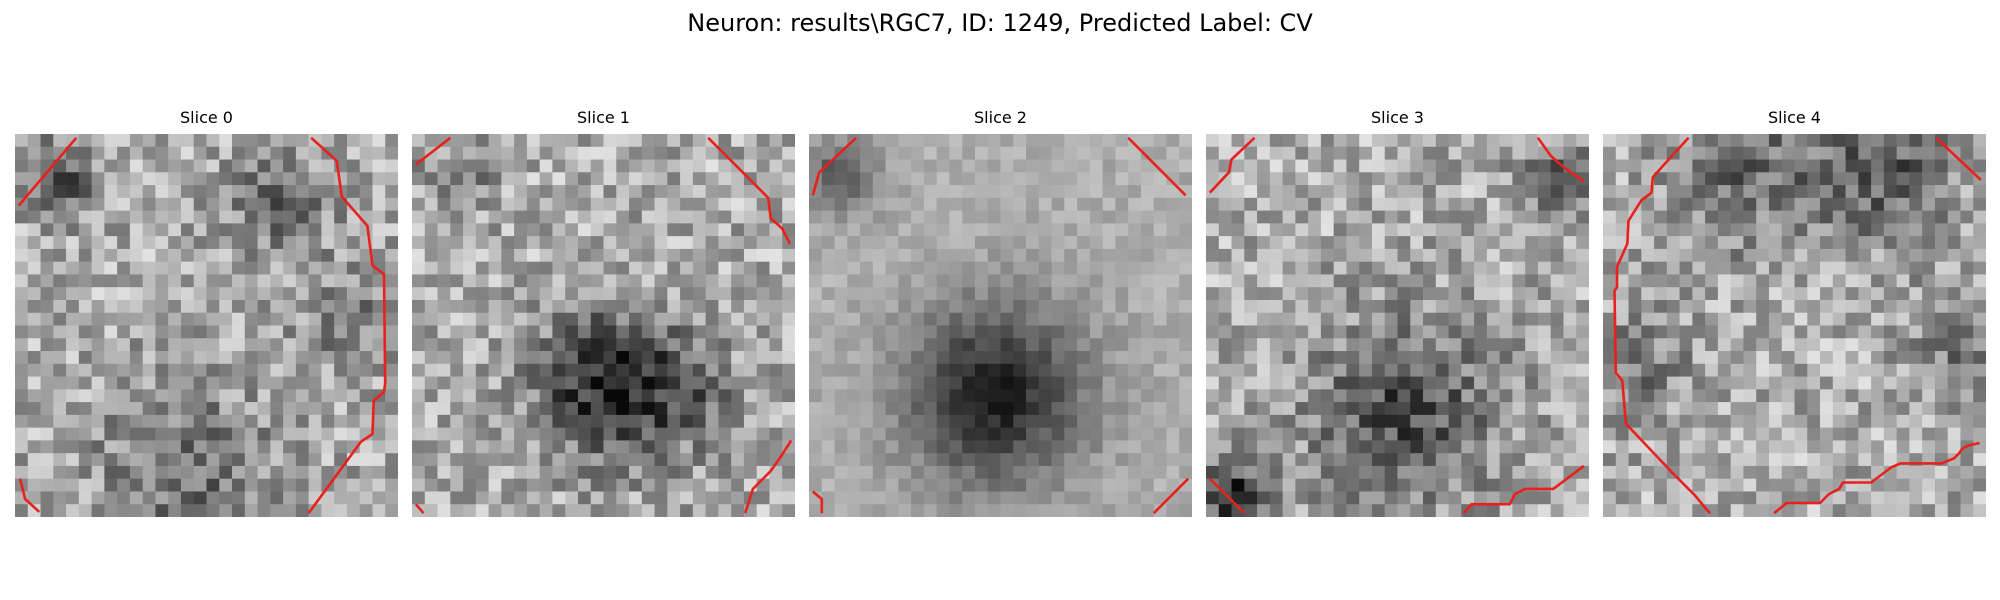  I want to click on slice-title: Slice 0, so click(206, 117).